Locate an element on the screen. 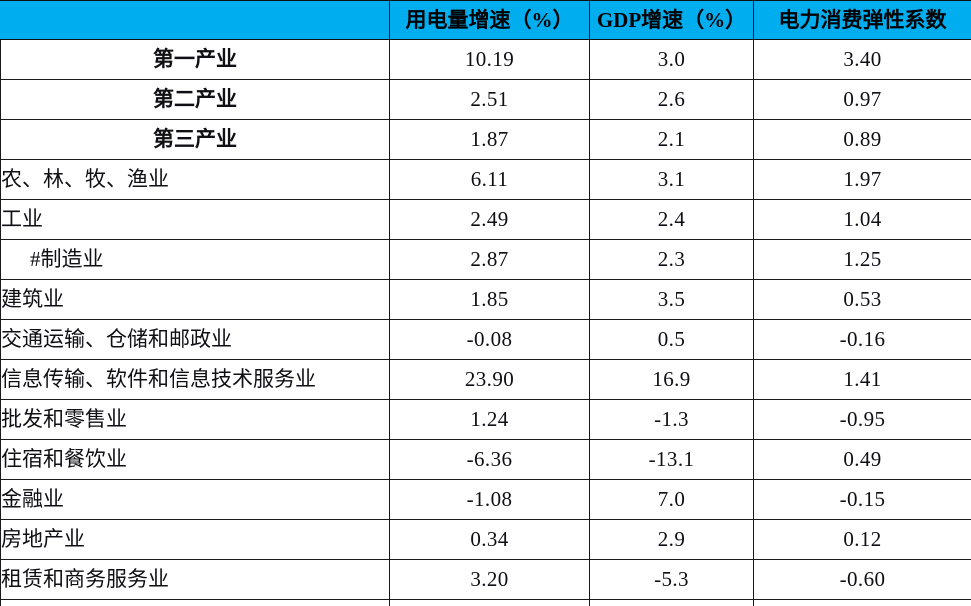 The image size is (971, 606). cell-gdp-growth: -5.3 is located at coordinates (671, 579).